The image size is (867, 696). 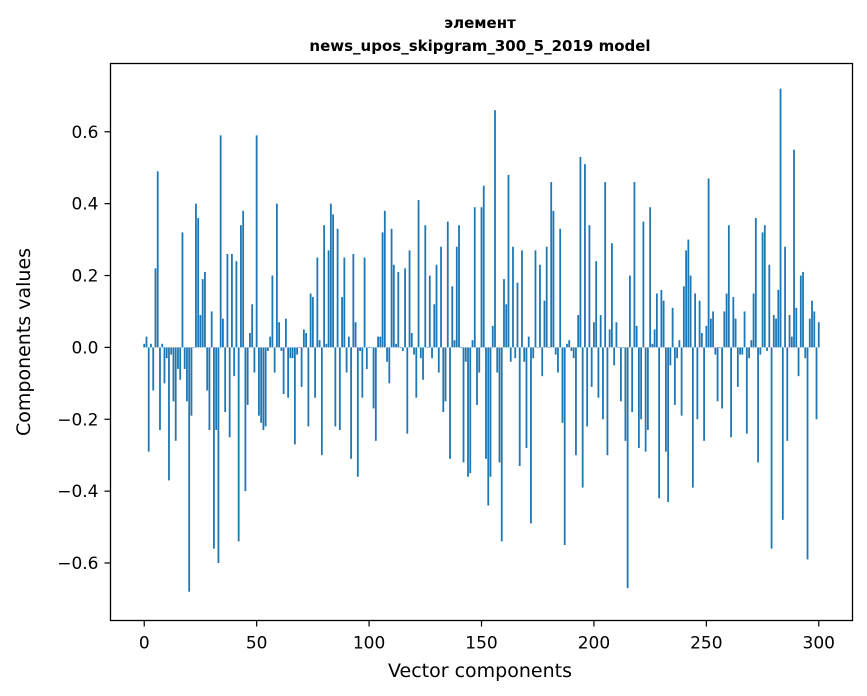 I want to click on chart-title-line-2: news_upos_skipgram_300_5_2019 model, so click(x=479, y=46).